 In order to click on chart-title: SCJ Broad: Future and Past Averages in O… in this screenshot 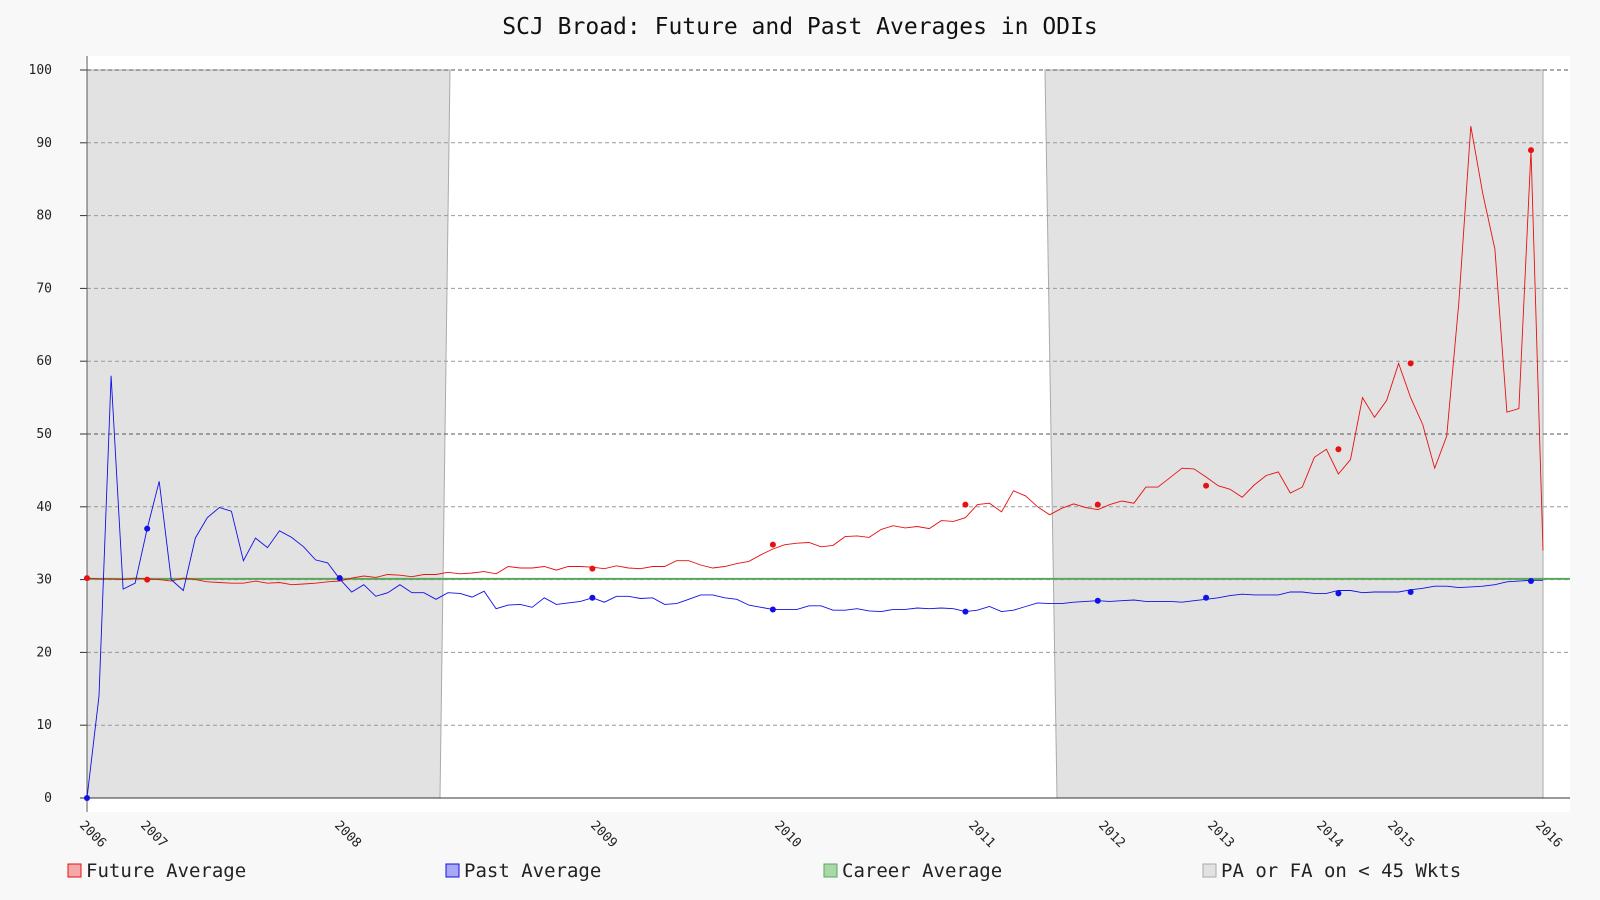, I will do `click(799, 27)`.